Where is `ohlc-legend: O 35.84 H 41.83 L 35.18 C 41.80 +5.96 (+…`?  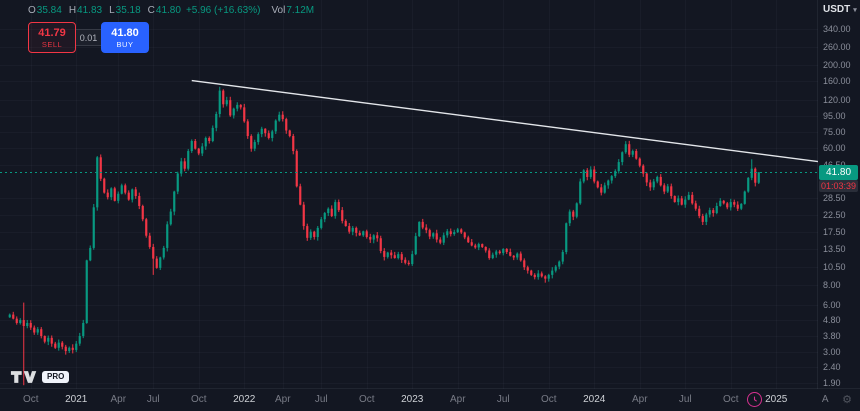
ohlc-legend: O 35.84 H 41.83 L 35.18 C 41.80 +5.96 (+… is located at coordinates (171, 11).